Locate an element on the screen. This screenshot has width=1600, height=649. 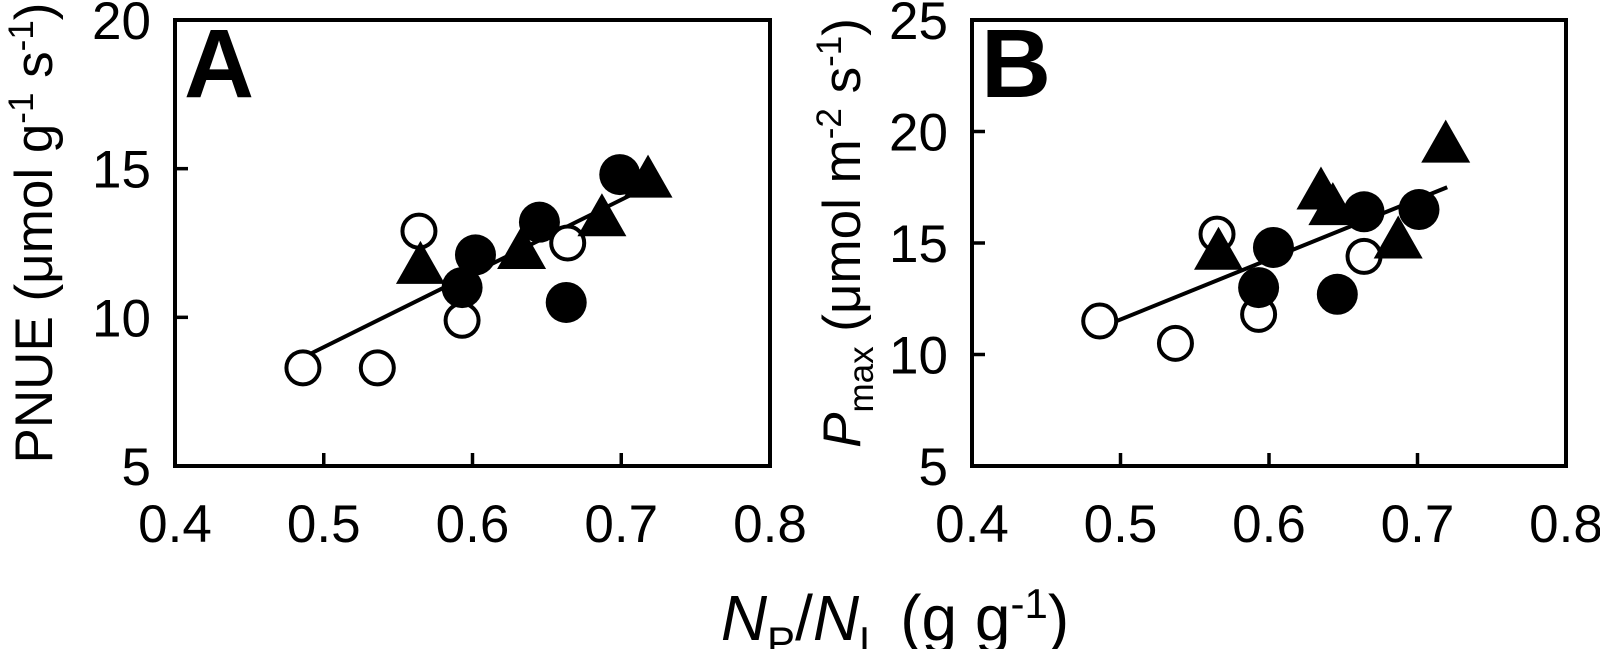
panel-b-x-tick-label: 0.4 is located at coordinates (972, 524).